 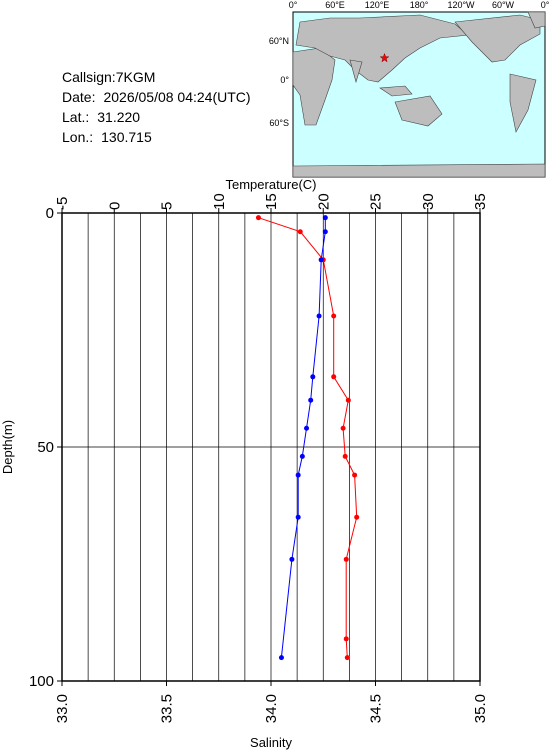 I want to click on x-tick-label: 10, so click(x=219, y=201).